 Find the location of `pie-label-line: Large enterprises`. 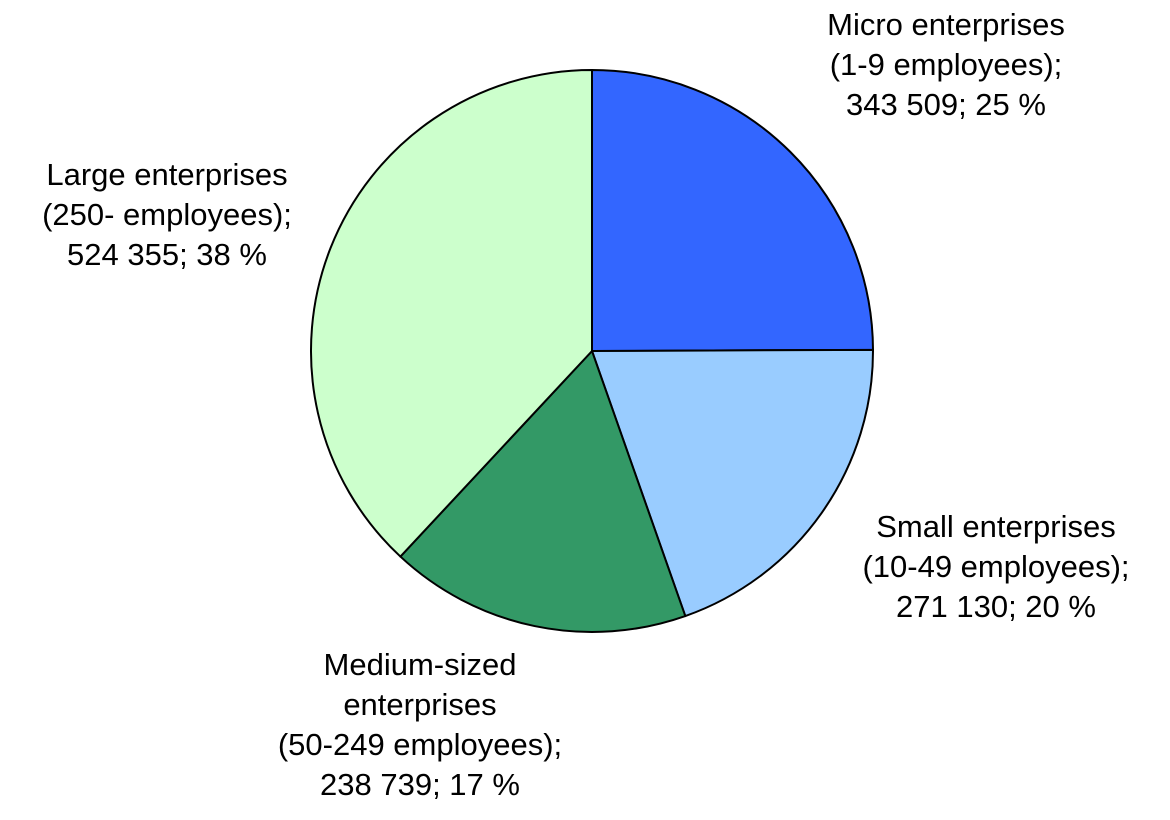

pie-label-line: Large enterprises is located at coordinates (166, 174).